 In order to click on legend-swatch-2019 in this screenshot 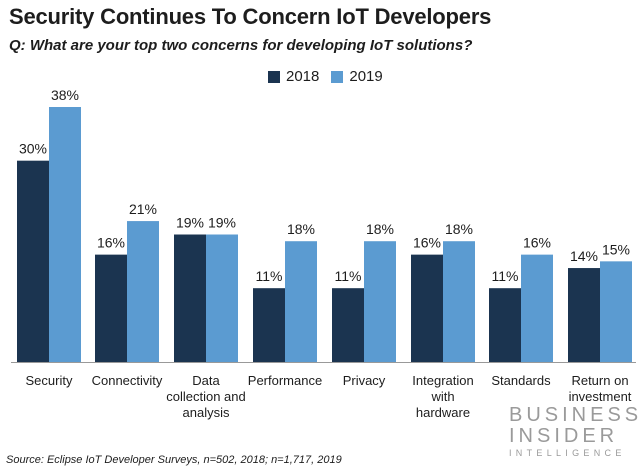, I will do `click(337, 76)`.